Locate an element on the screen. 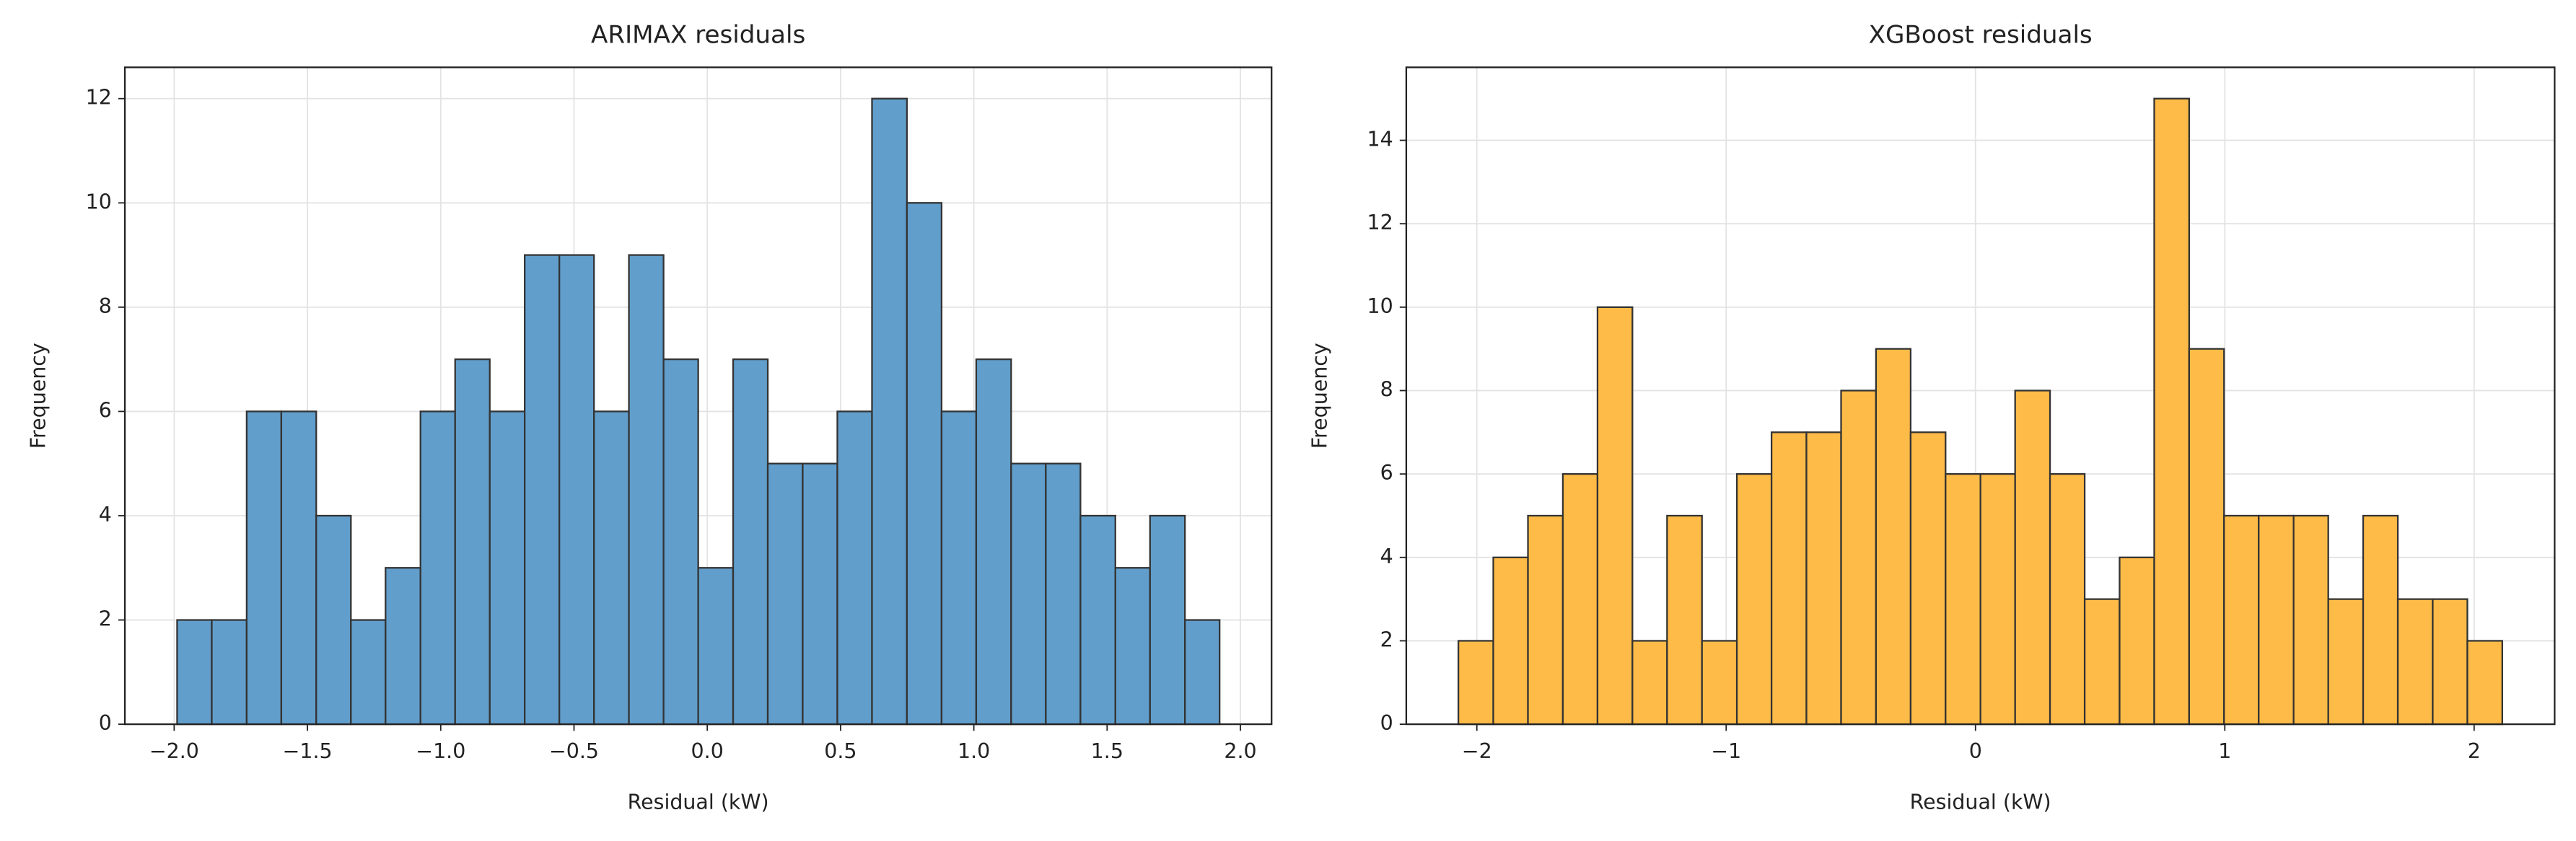  x-tick-label: 0.0 is located at coordinates (707, 751).